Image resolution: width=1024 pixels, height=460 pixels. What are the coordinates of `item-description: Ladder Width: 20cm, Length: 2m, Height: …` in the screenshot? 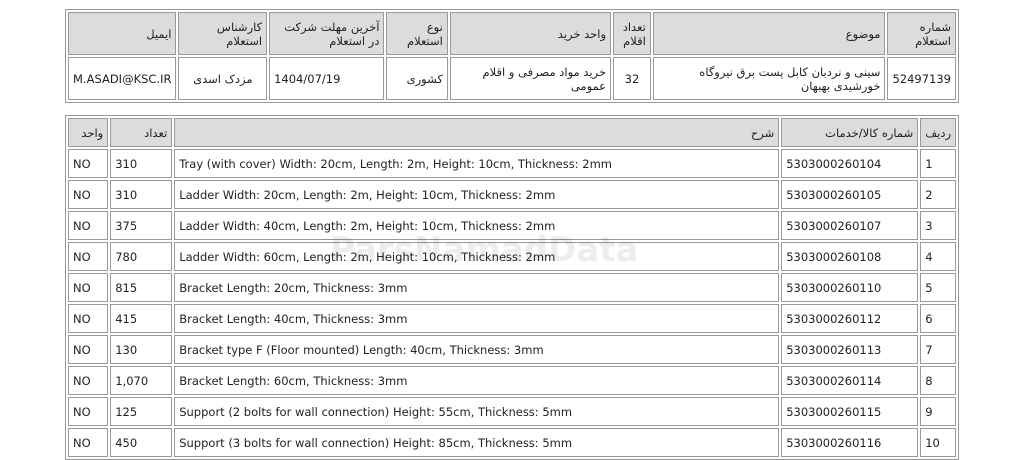 It's located at (477, 194).